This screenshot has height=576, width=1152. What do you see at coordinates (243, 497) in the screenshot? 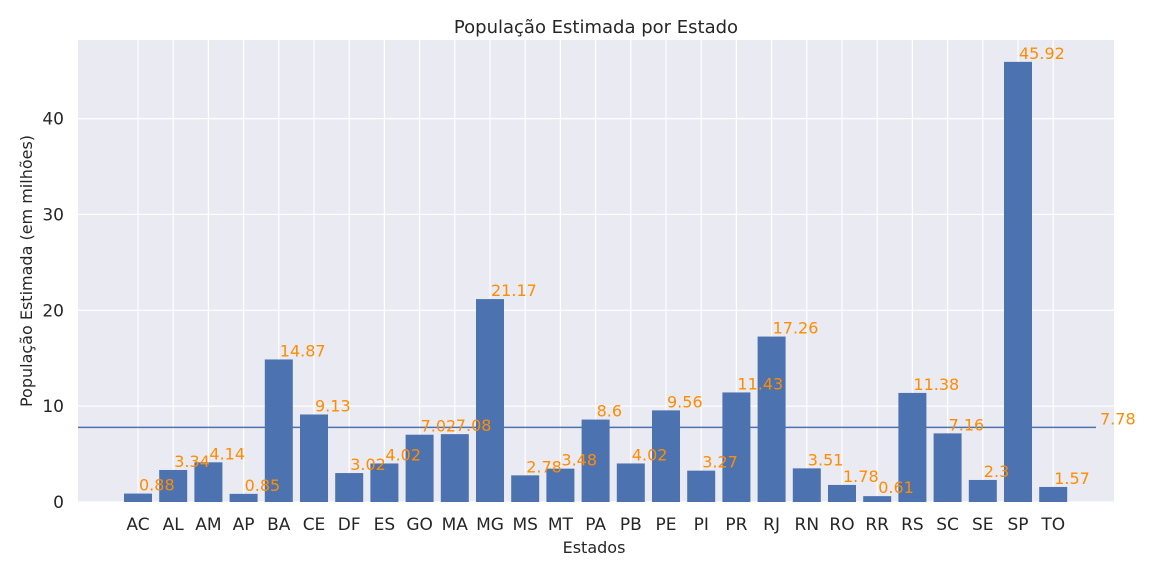
I see `bar-ap` at bounding box center [243, 497].